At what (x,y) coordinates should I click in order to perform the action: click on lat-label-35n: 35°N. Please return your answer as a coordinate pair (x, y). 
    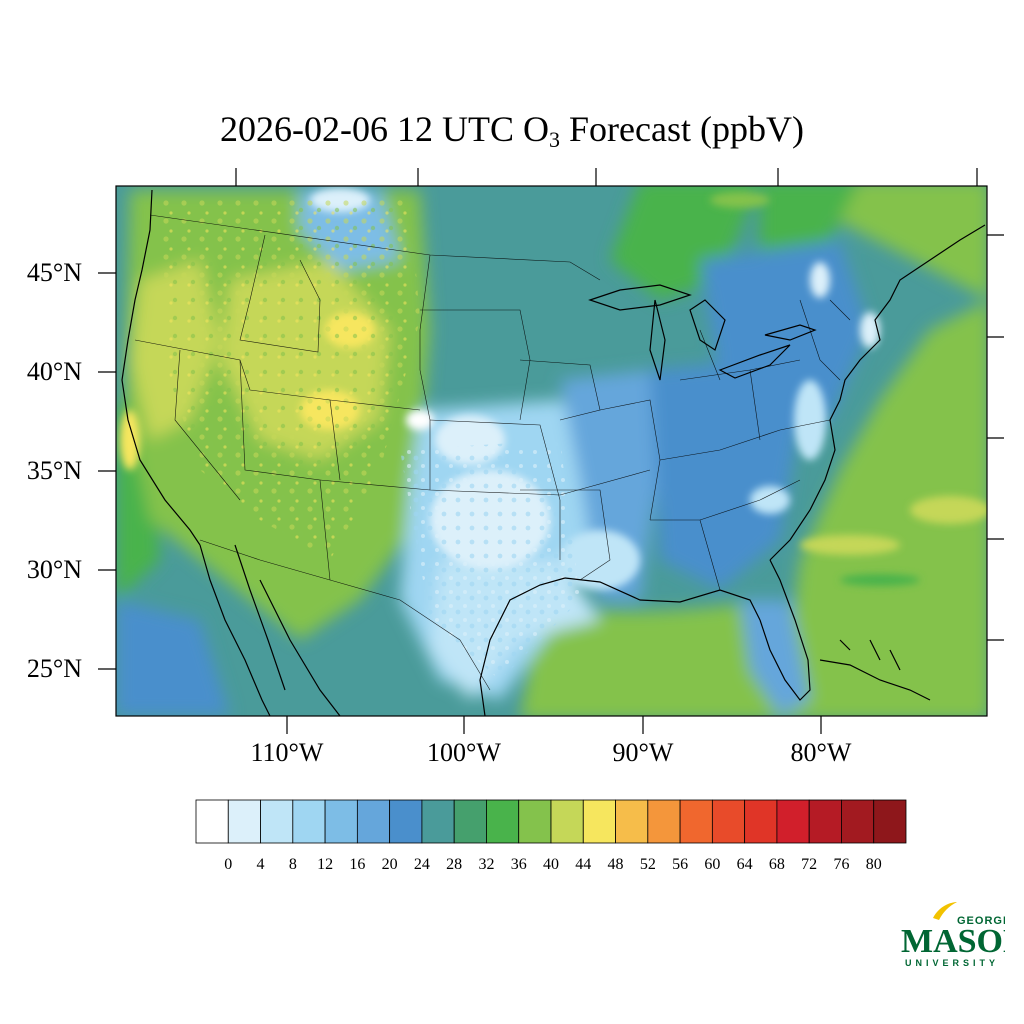
    Looking at the image, I should click on (54, 470).